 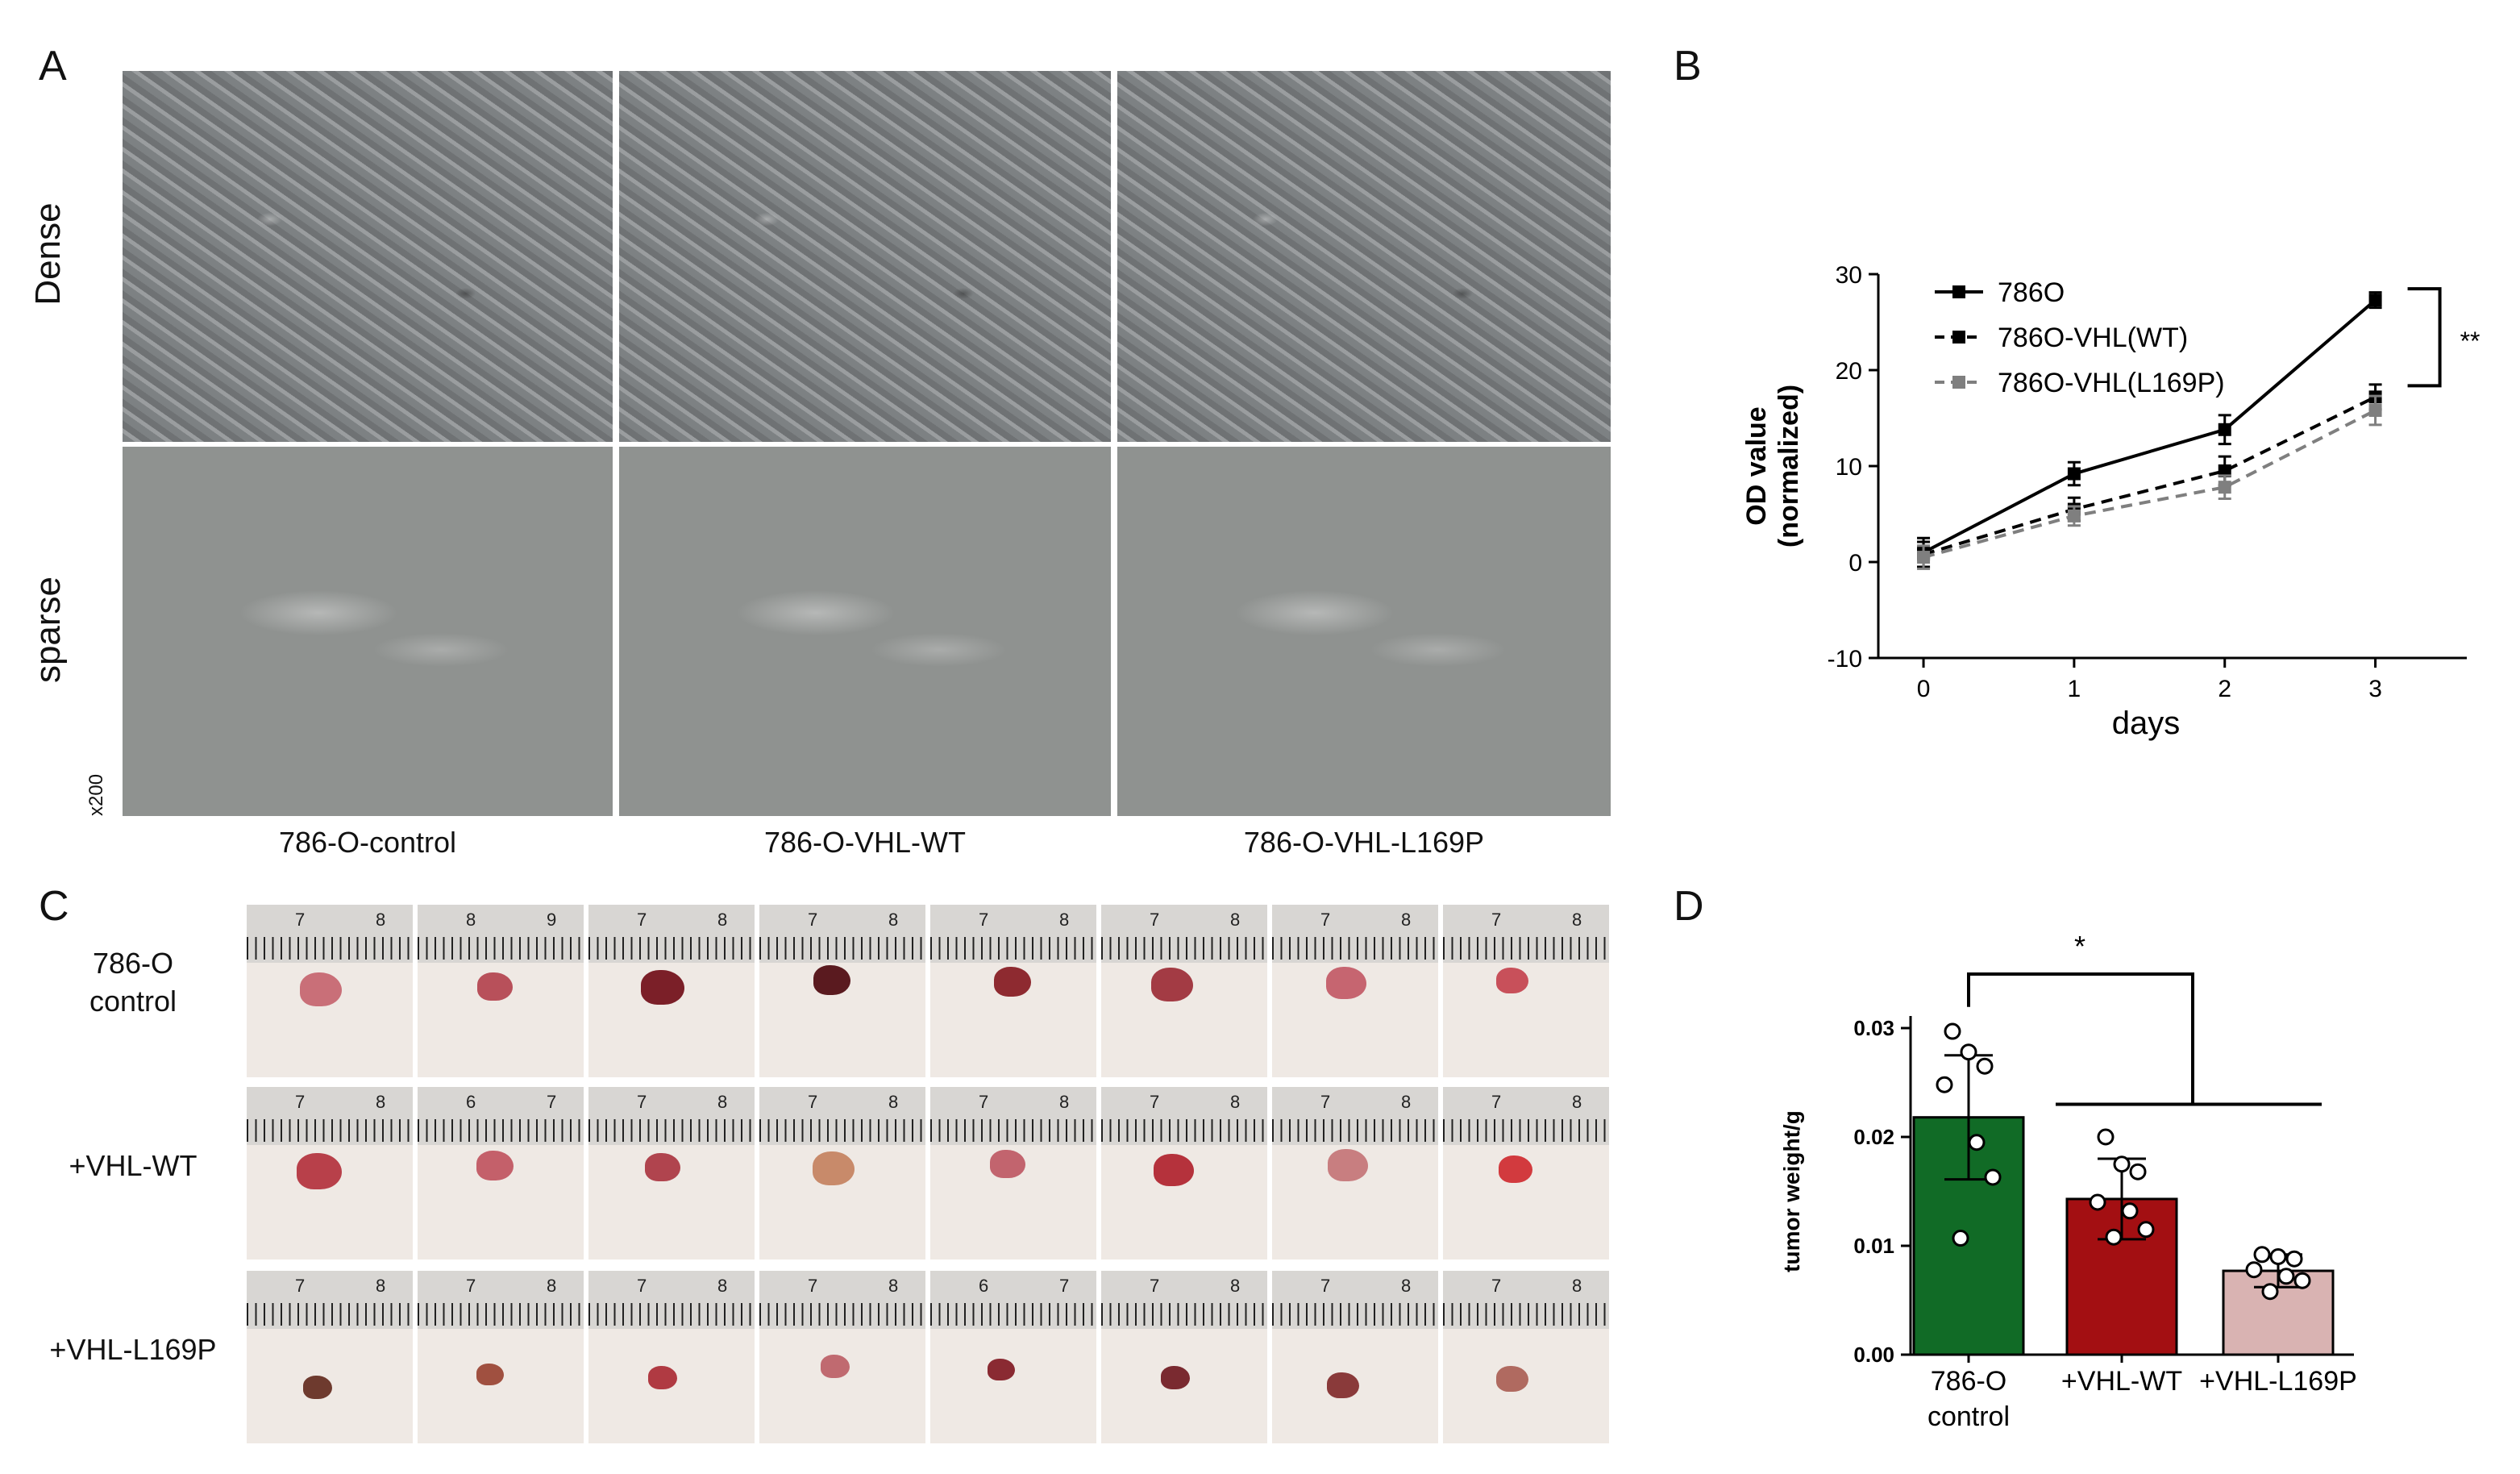 I want to click on row-label-dense: Dense, so click(x=48, y=254).